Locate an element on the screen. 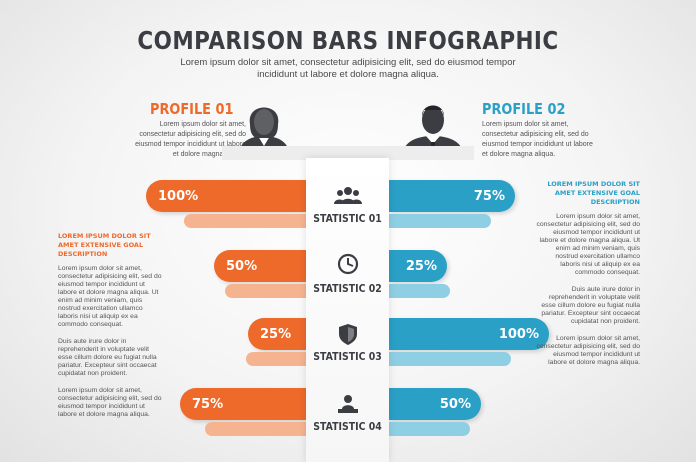 The width and height of the screenshot is (696, 462). left-bar-value: 75% is located at coordinates (208, 404).